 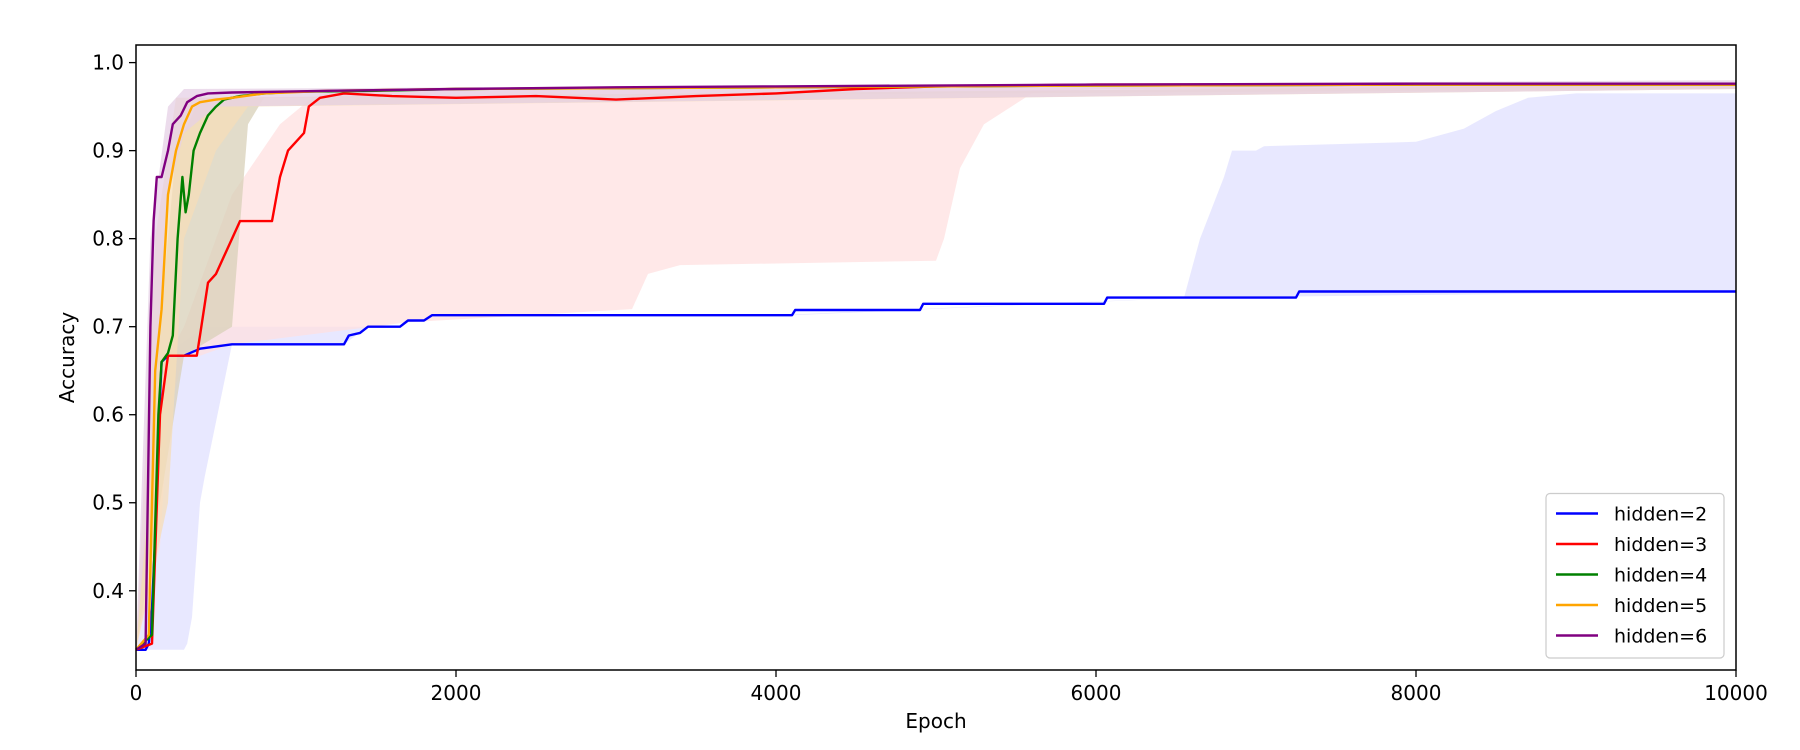 What do you see at coordinates (1660, 576) in the screenshot?
I see `legend-label: hidden=4` at bounding box center [1660, 576].